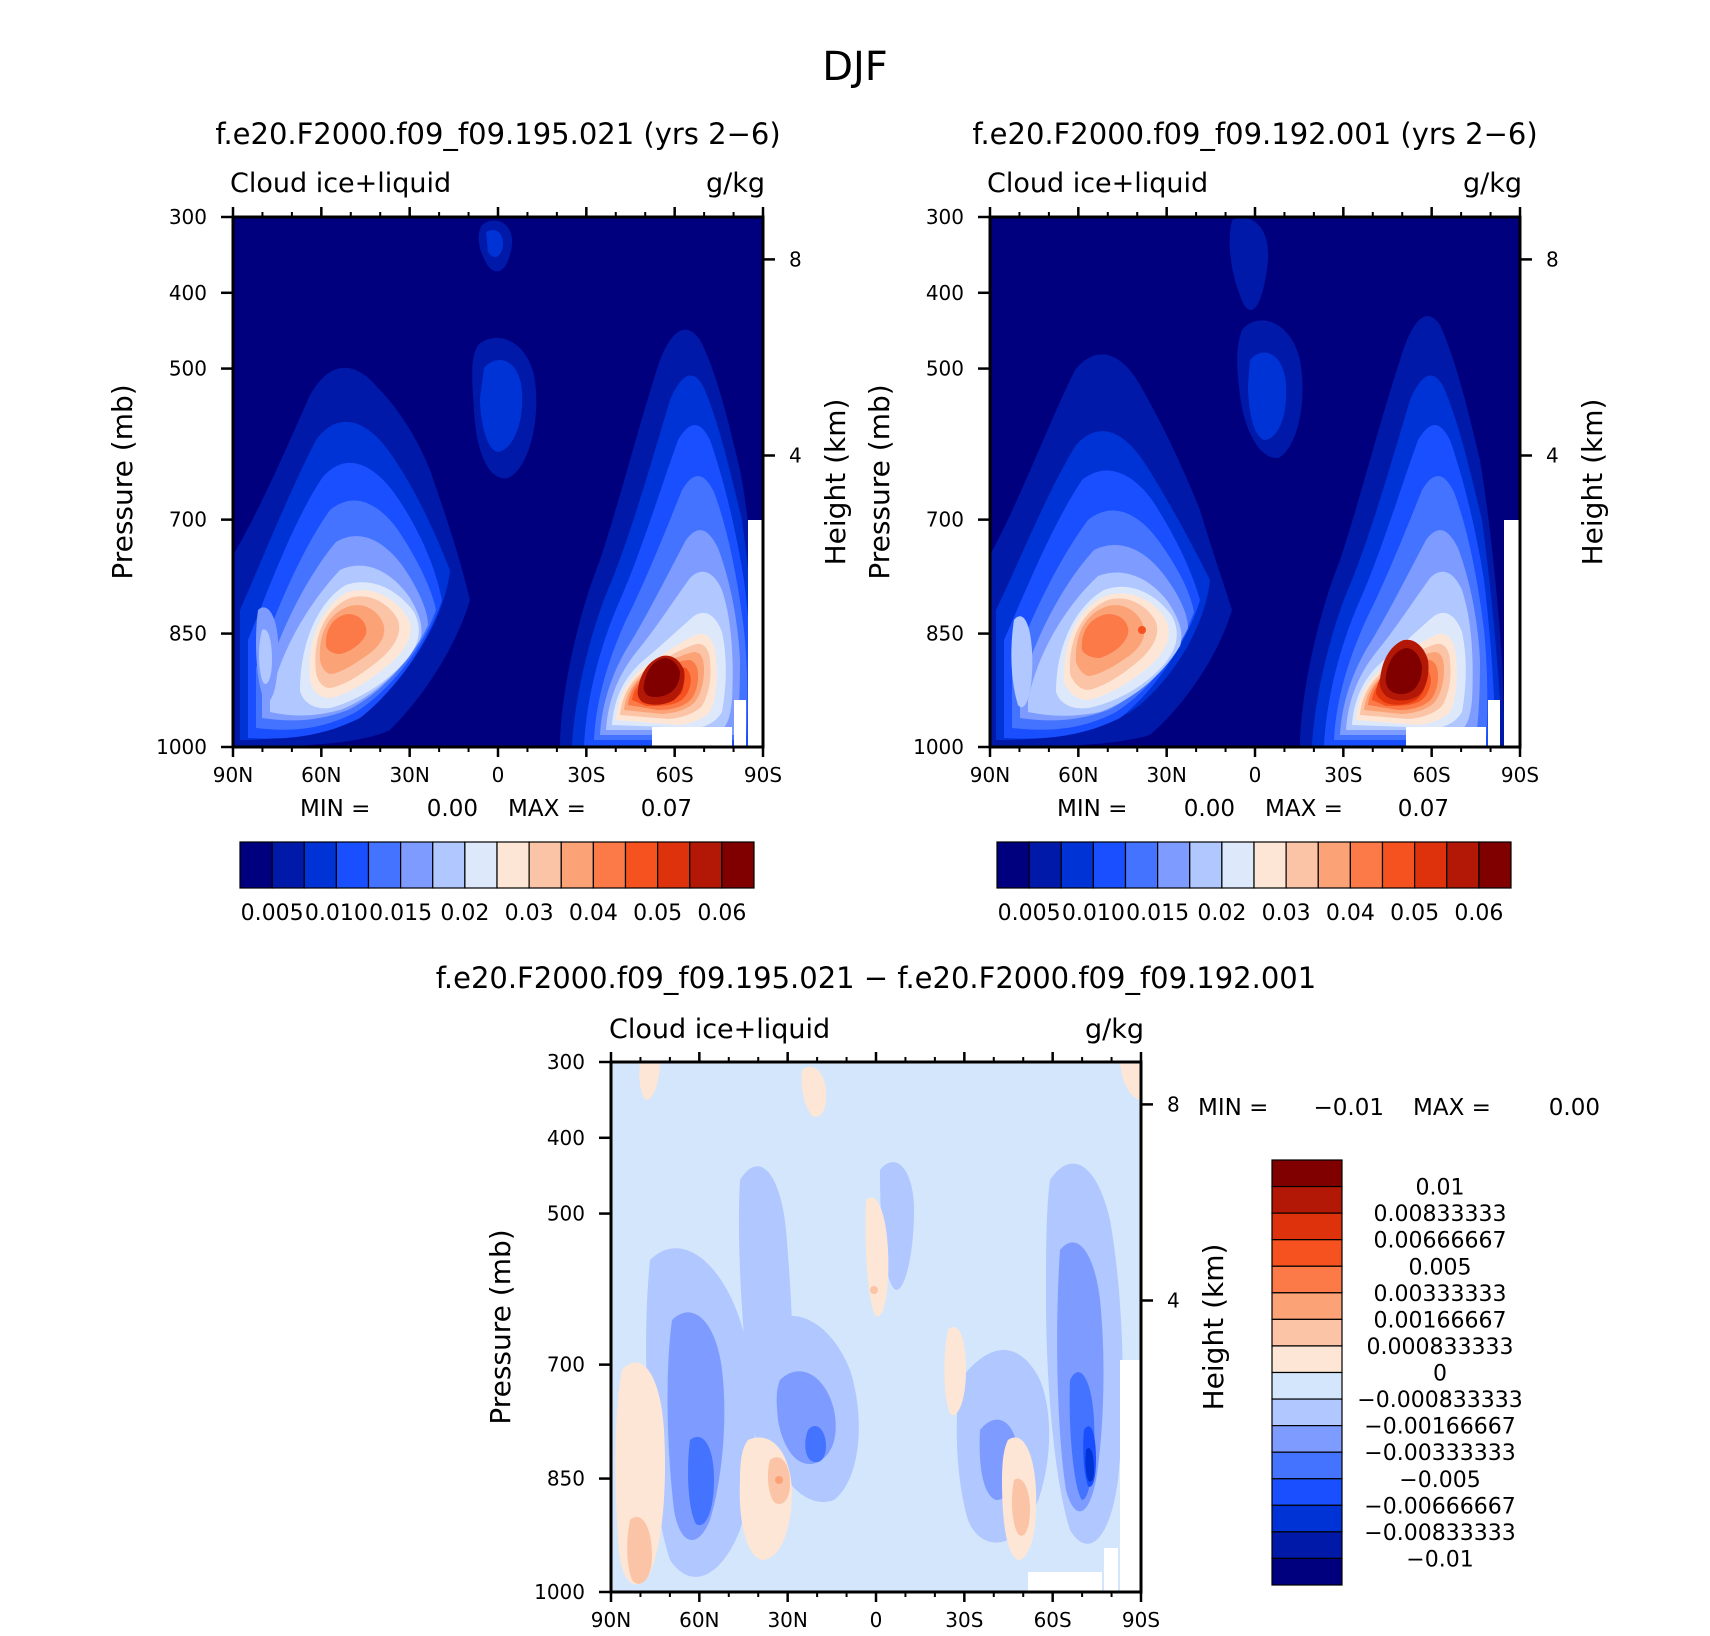  What do you see at coordinates (1029, 913) in the screenshot?
I see `panel-2-colorbar-label: 0.005` at bounding box center [1029, 913].